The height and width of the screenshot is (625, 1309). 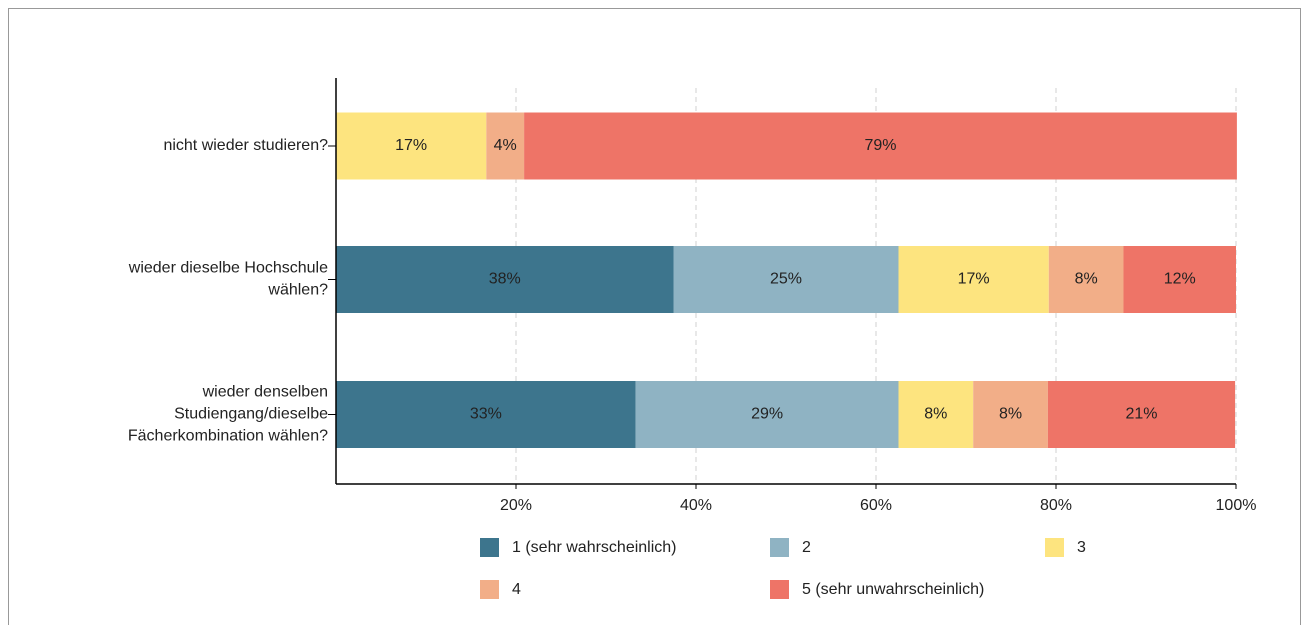 I want to click on data-label: 4%, so click(x=505, y=145).